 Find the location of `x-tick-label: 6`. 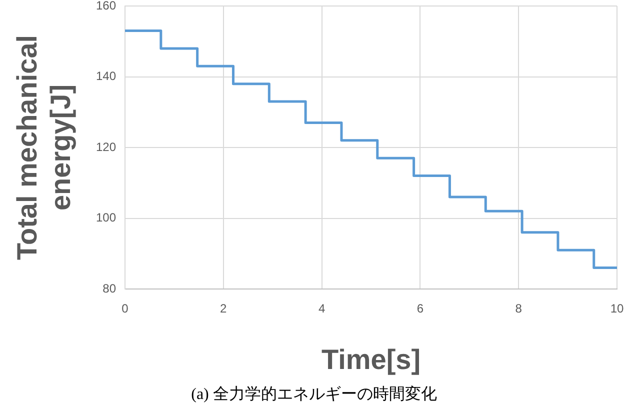

x-tick-label: 6 is located at coordinates (420, 309).